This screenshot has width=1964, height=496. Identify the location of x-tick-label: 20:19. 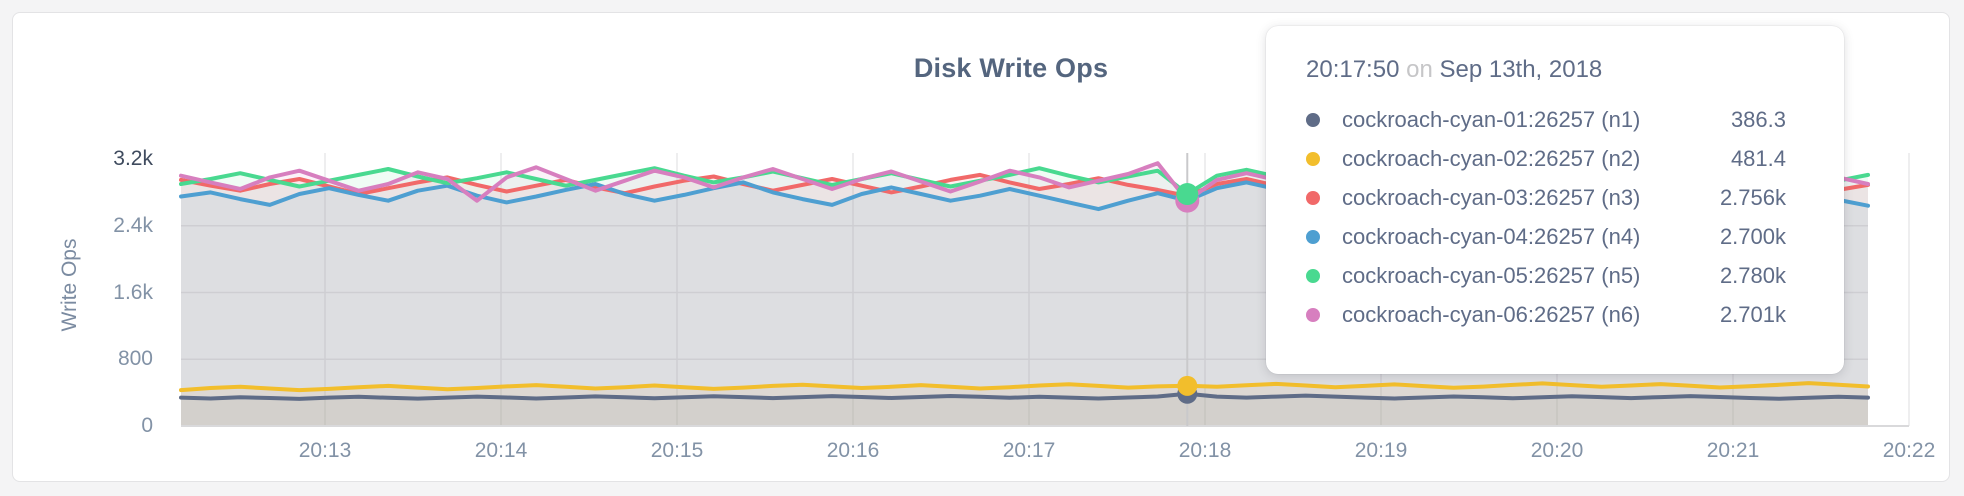
(1381, 450).